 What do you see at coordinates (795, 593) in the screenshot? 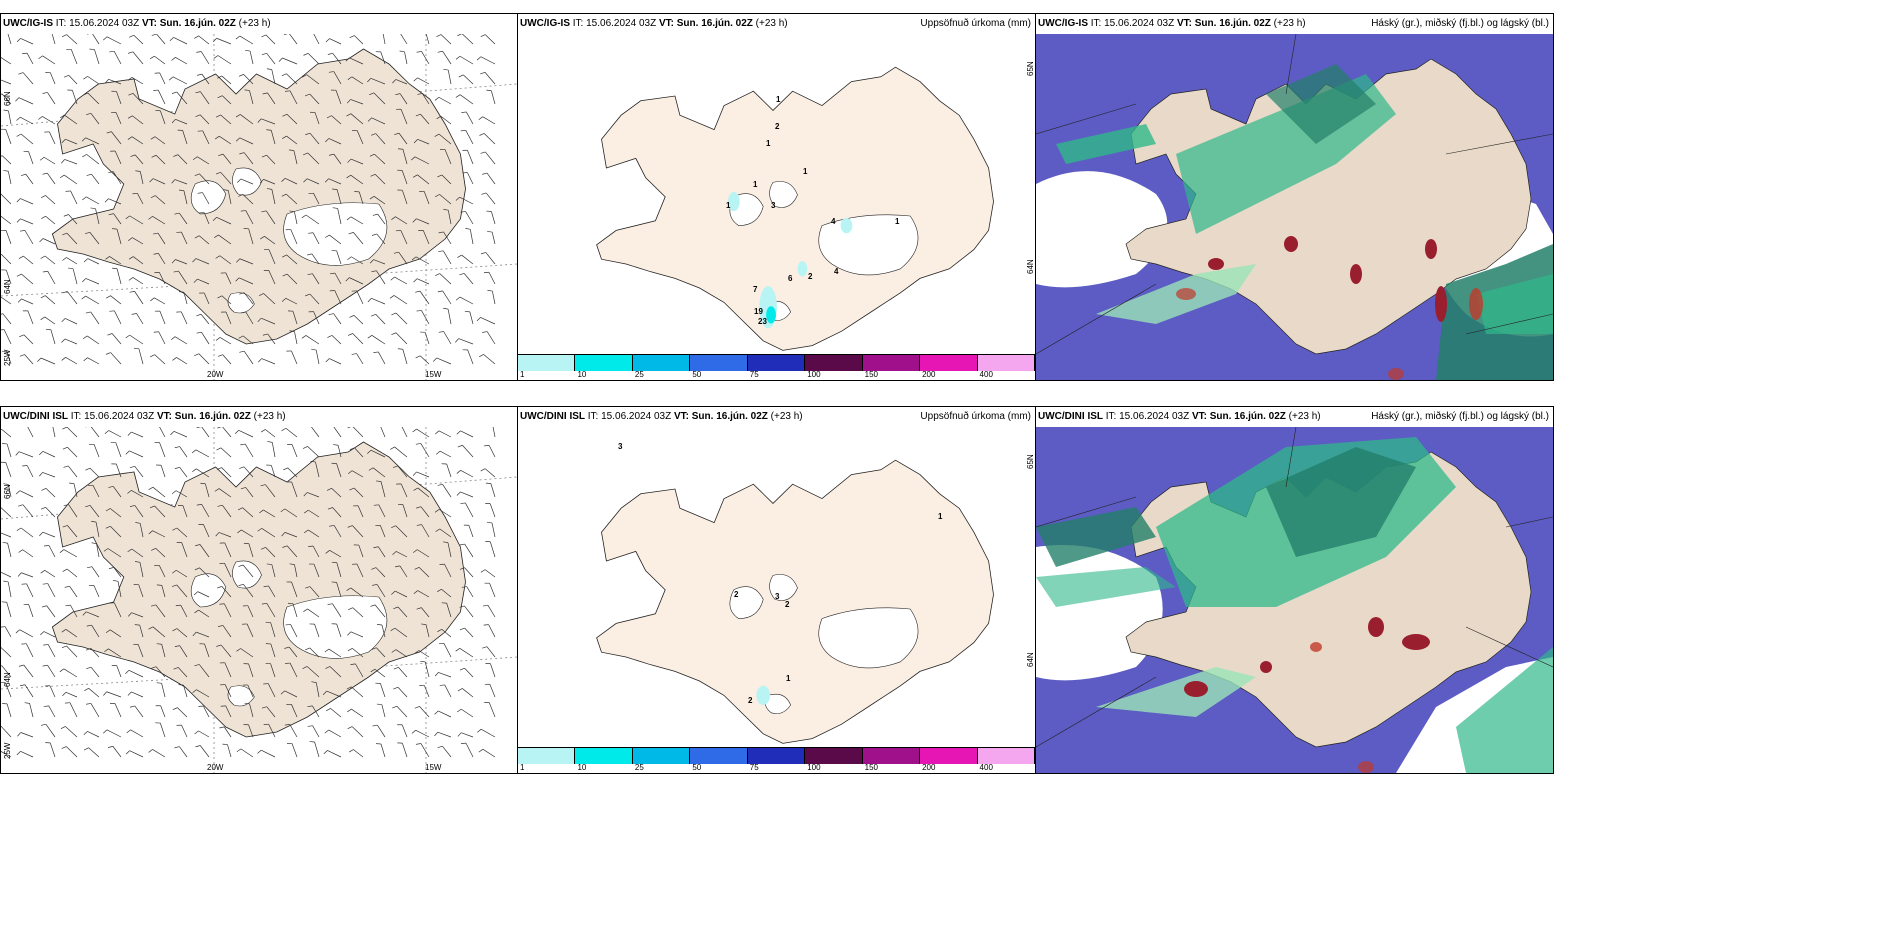
I see `precip-map: 3 1 2 3 2 1 2` at bounding box center [795, 593].